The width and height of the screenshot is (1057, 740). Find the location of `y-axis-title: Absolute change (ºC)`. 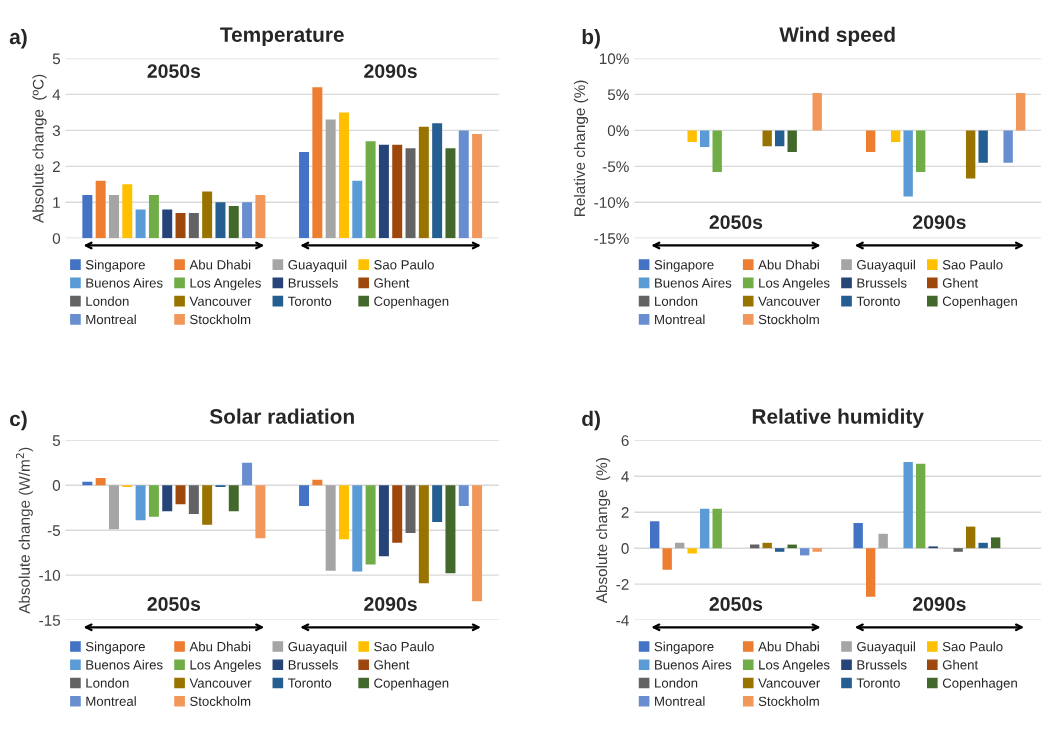

y-axis-title: Absolute change (ºC) is located at coordinates (39, 148).